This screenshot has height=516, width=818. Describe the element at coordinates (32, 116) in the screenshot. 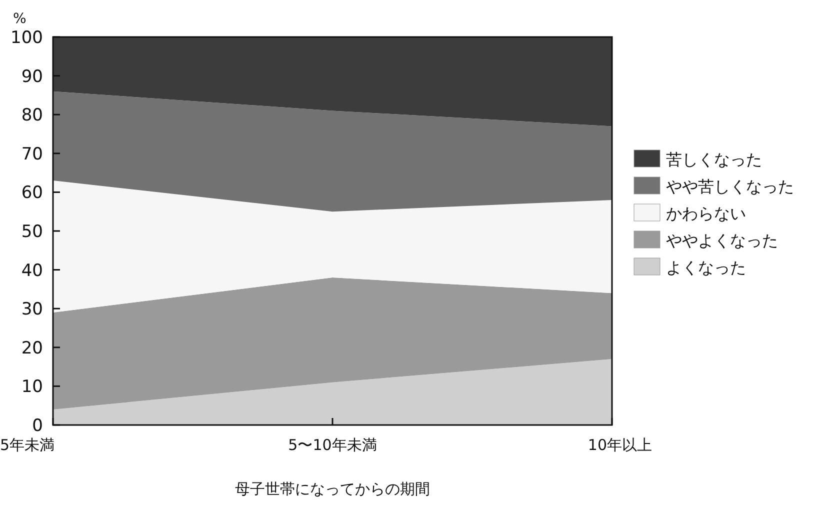

I see `y-tick-label: 80` at that location.